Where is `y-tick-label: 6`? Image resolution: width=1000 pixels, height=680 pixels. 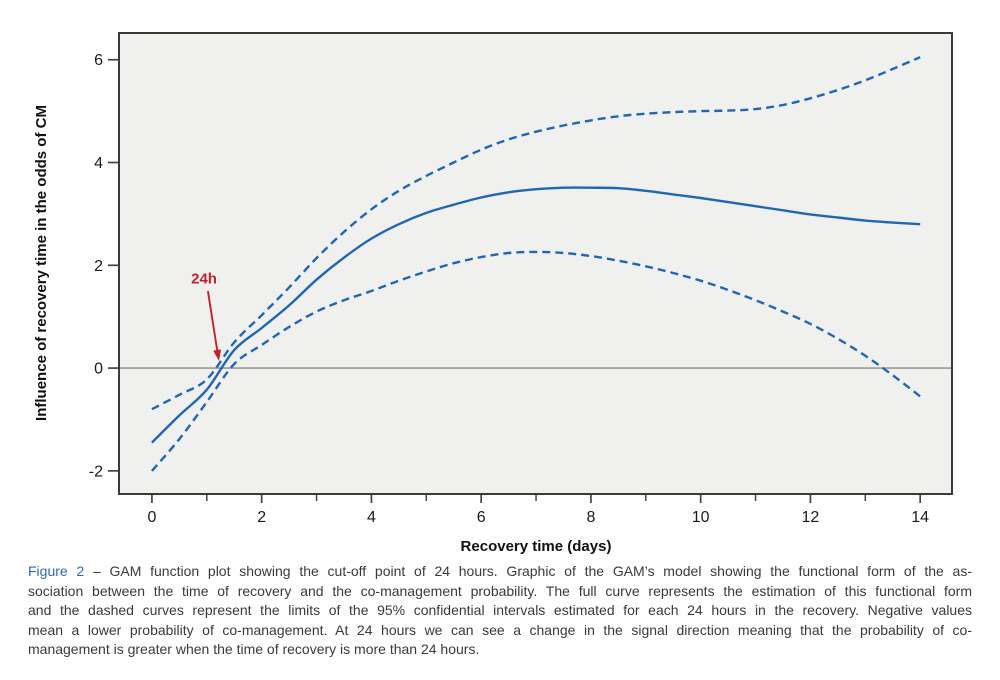
y-tick-label: 6 is located at coordinates (98, 60).